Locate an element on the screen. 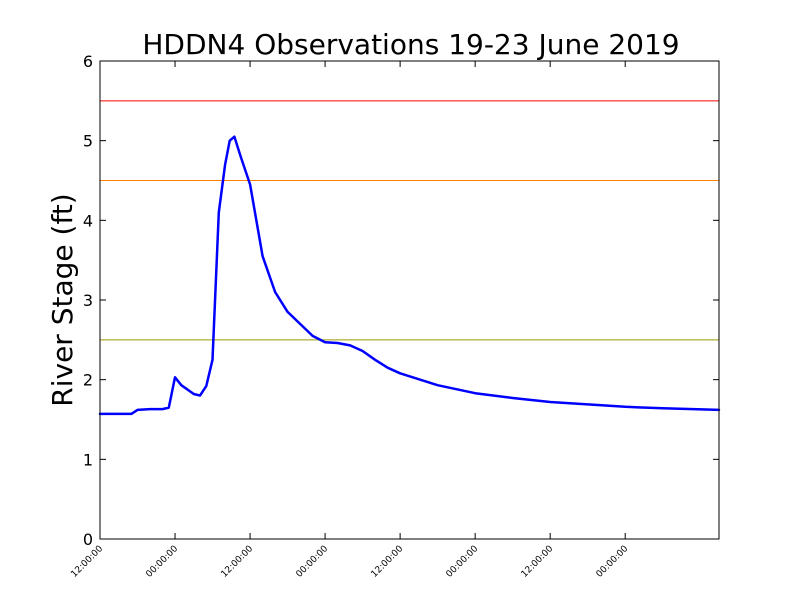  y-axis-label: River Stage (ft) is located at coordinates (62, 299).